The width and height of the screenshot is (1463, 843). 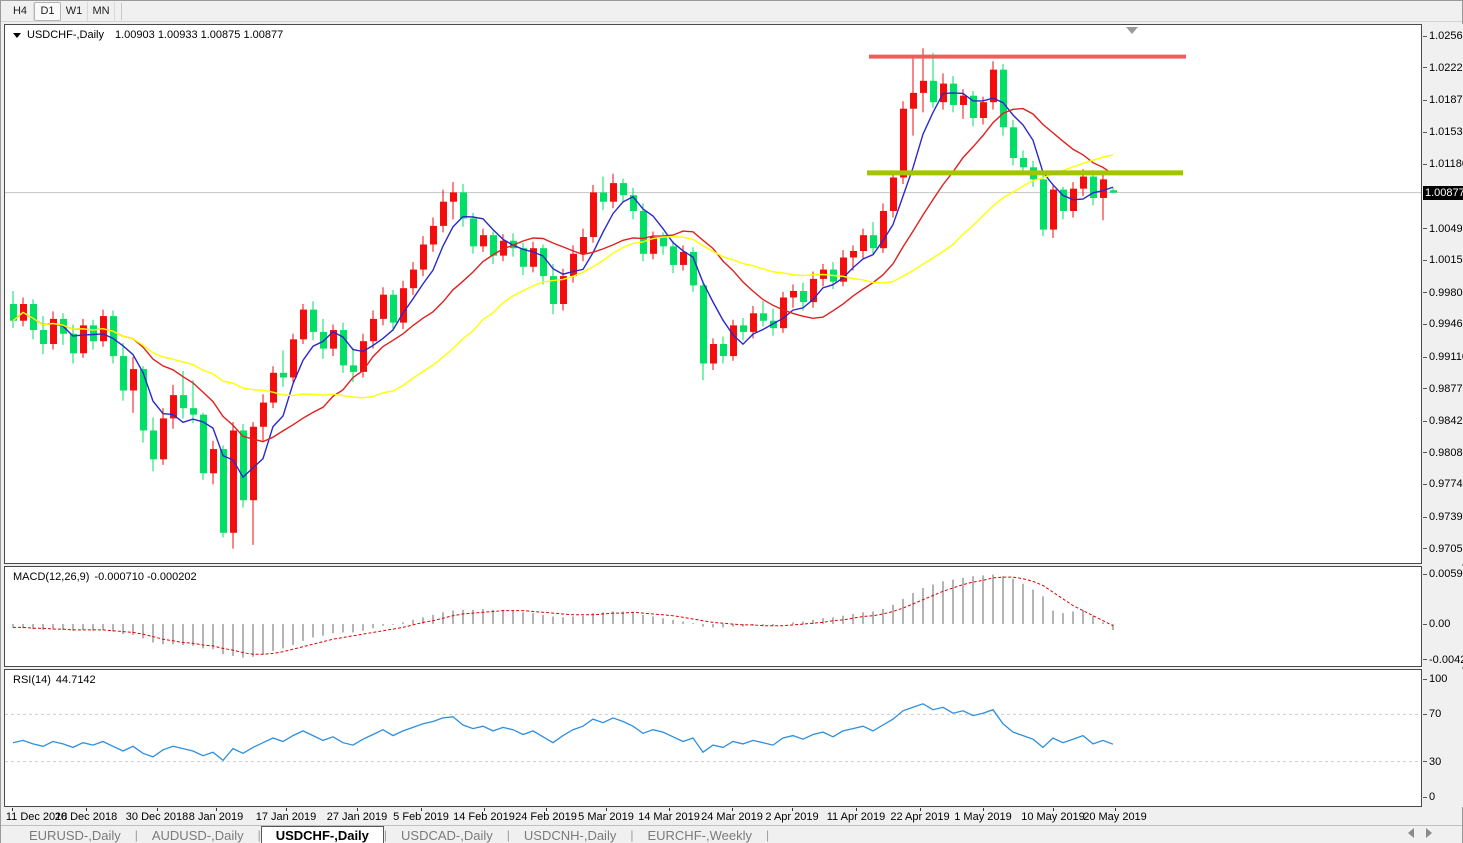 What do you see at coordinates (1115, 817) in the screenshot?
I see `time-axis-label: 20 May 2019` at bounding box center [1115, 817].